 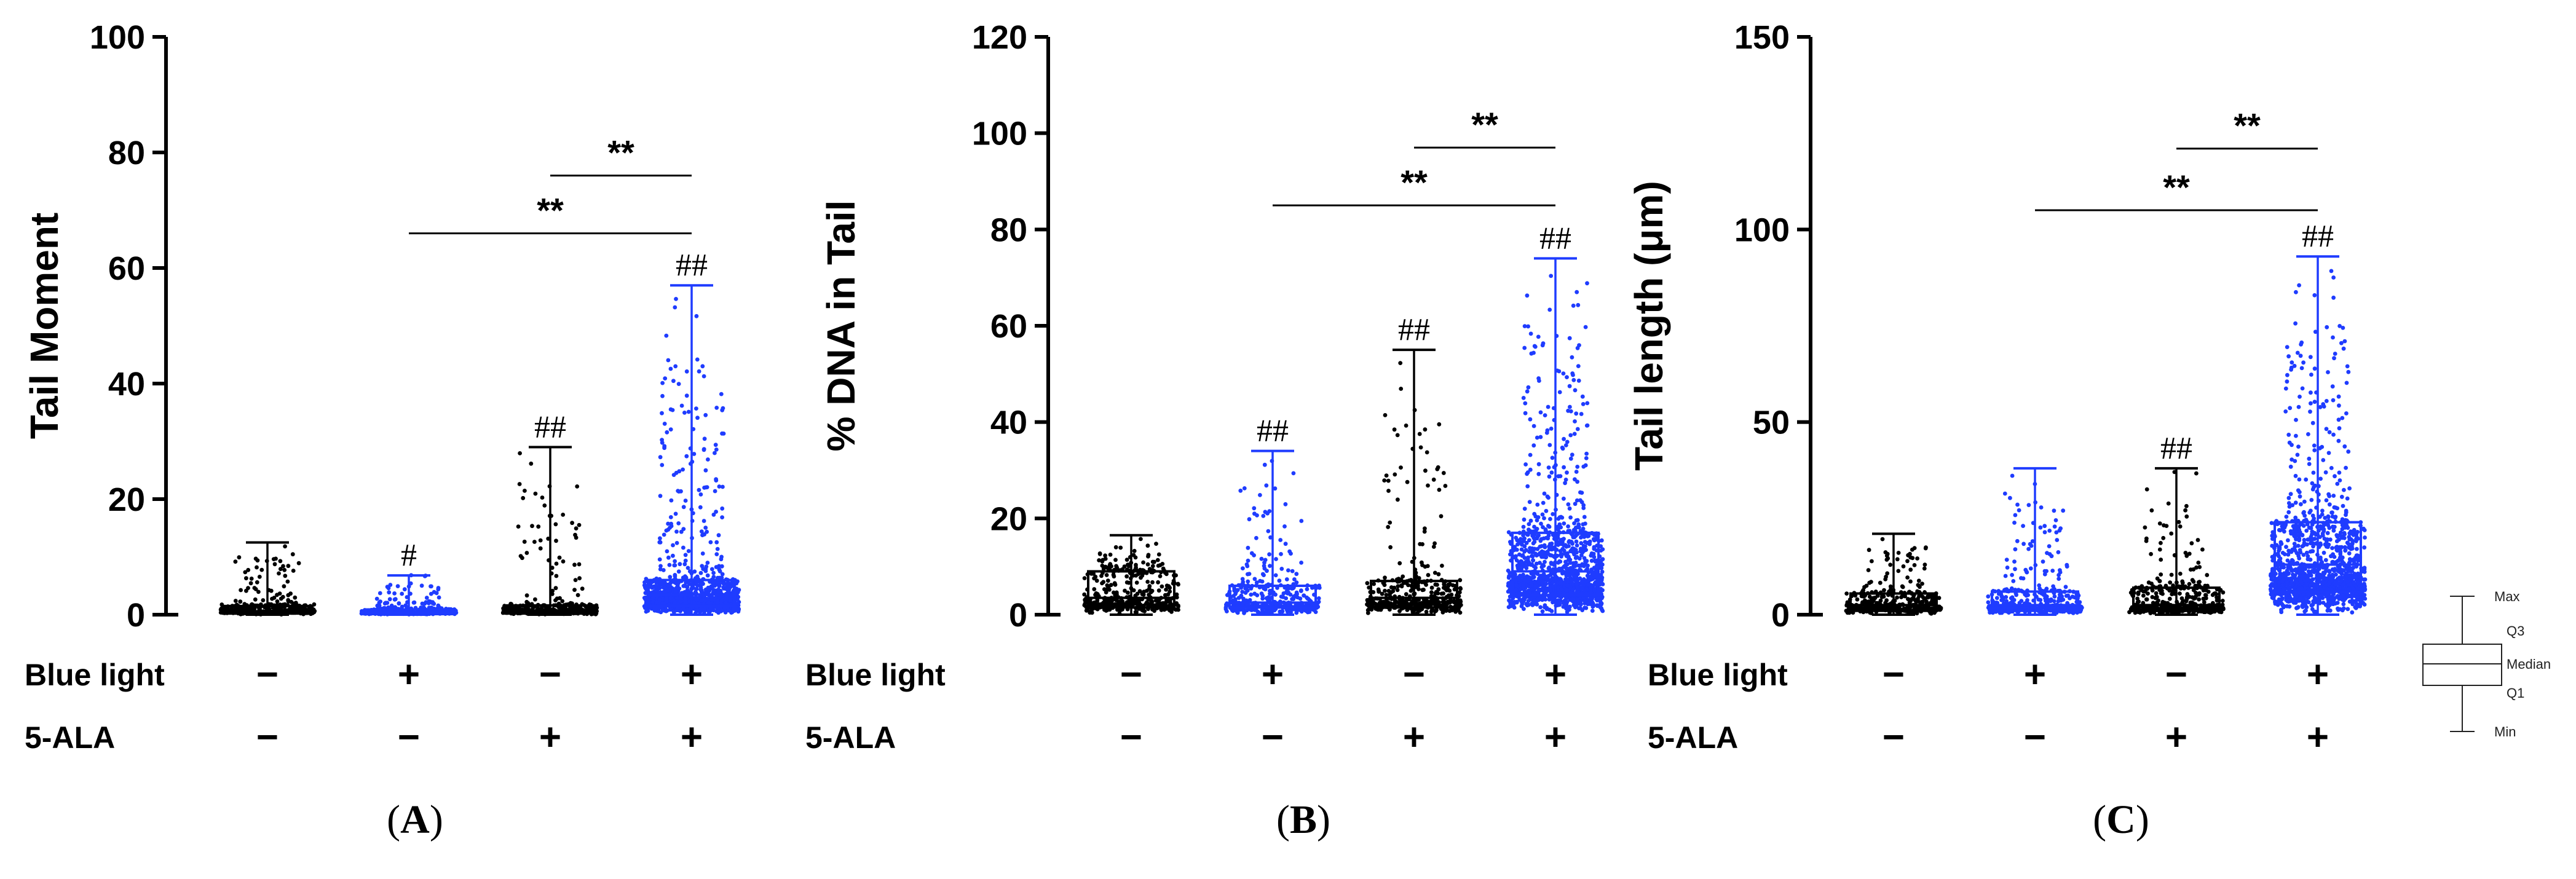 What do you see at coordinates (1000, 38) in the screenshot?
I see `y-tick-label: 120` at bounding box center [1000, 38].